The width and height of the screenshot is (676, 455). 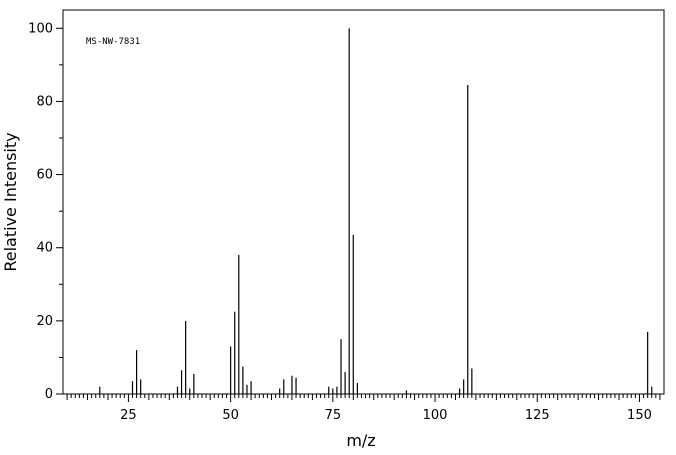 I want to click on x-axis: 25 50 75 100 125 150, so click(x=363, y=408).